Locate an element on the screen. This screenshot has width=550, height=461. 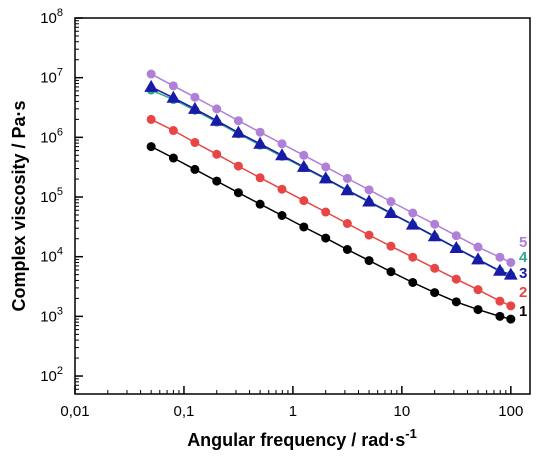
y-tick-label: 10⁷ is located at coordinates (51, 77).